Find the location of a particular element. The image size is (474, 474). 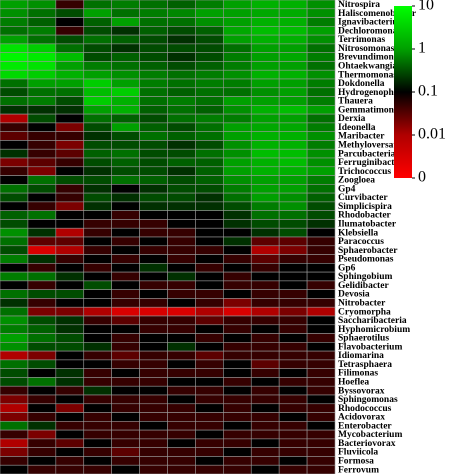

row-label: Idiomarina is located at coordinates (361, 356).